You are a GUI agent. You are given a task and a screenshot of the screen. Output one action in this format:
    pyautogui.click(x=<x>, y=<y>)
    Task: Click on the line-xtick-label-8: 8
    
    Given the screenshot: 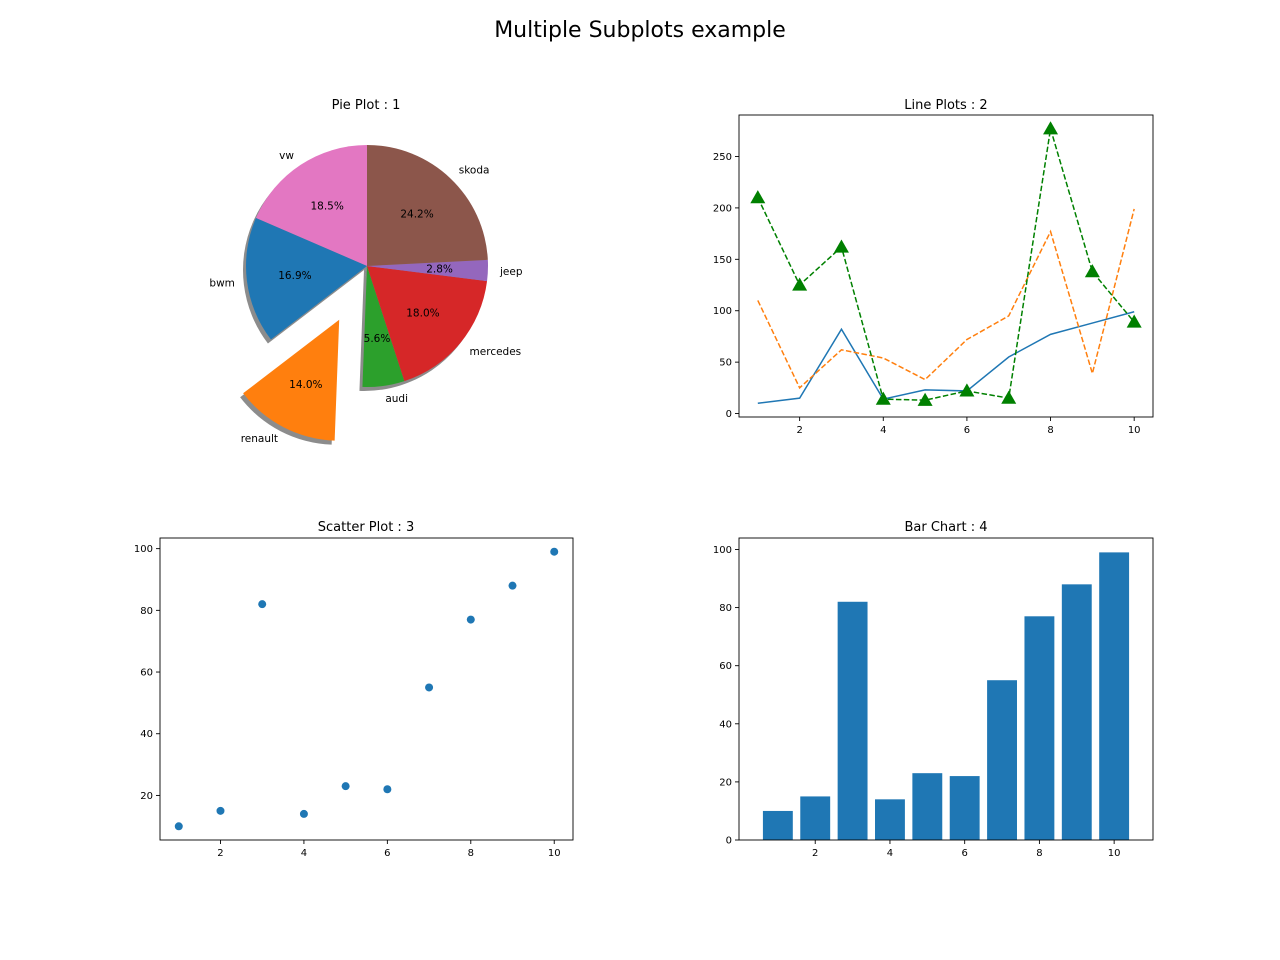 What is the action you would take?
    pyautogui.click(x=1050, y=430)
    